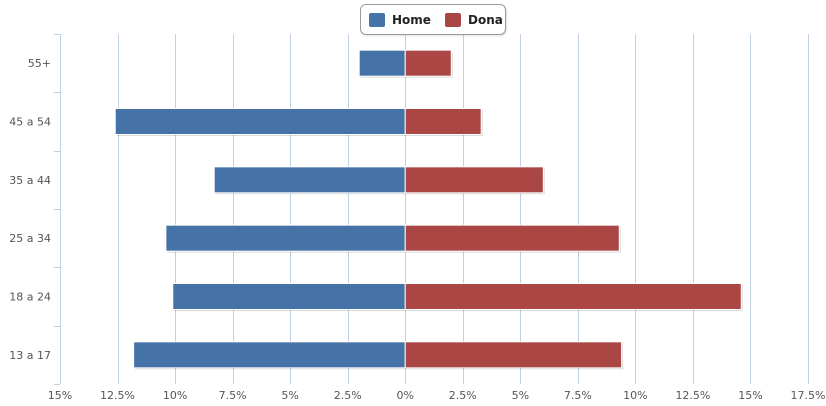  I want to click on legend-swatch-dona, so click(453, 20).